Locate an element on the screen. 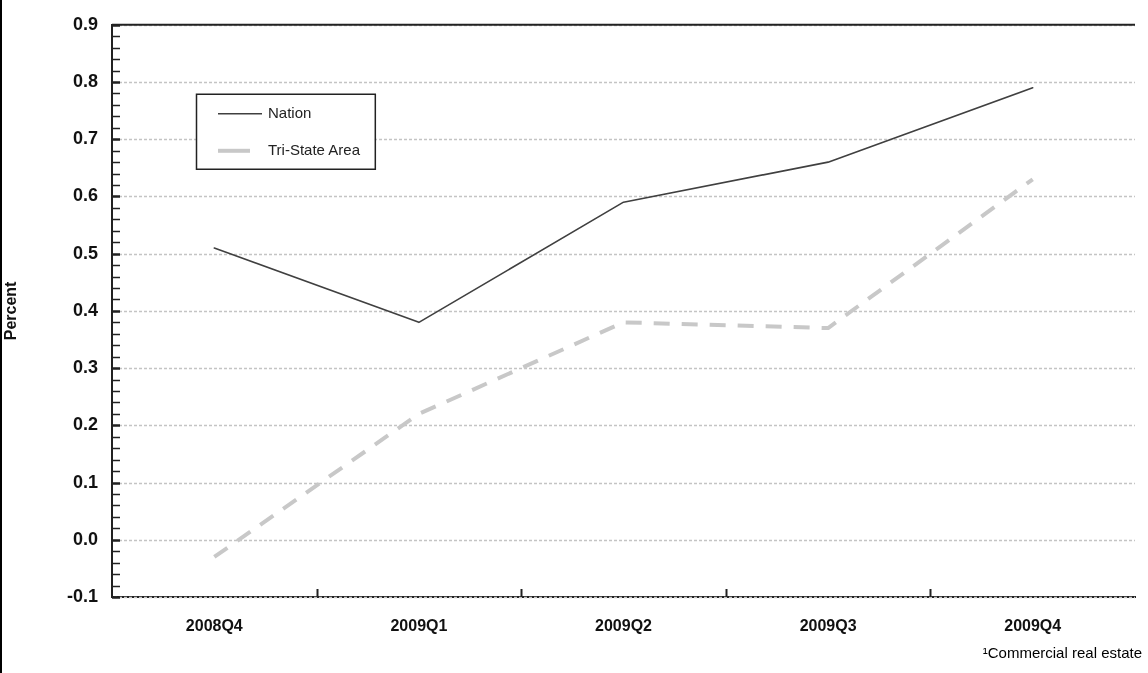 The width and height of the screenshot is (1148, 673). y-tick-label: 0.2 is located at coordinates (85, 424).